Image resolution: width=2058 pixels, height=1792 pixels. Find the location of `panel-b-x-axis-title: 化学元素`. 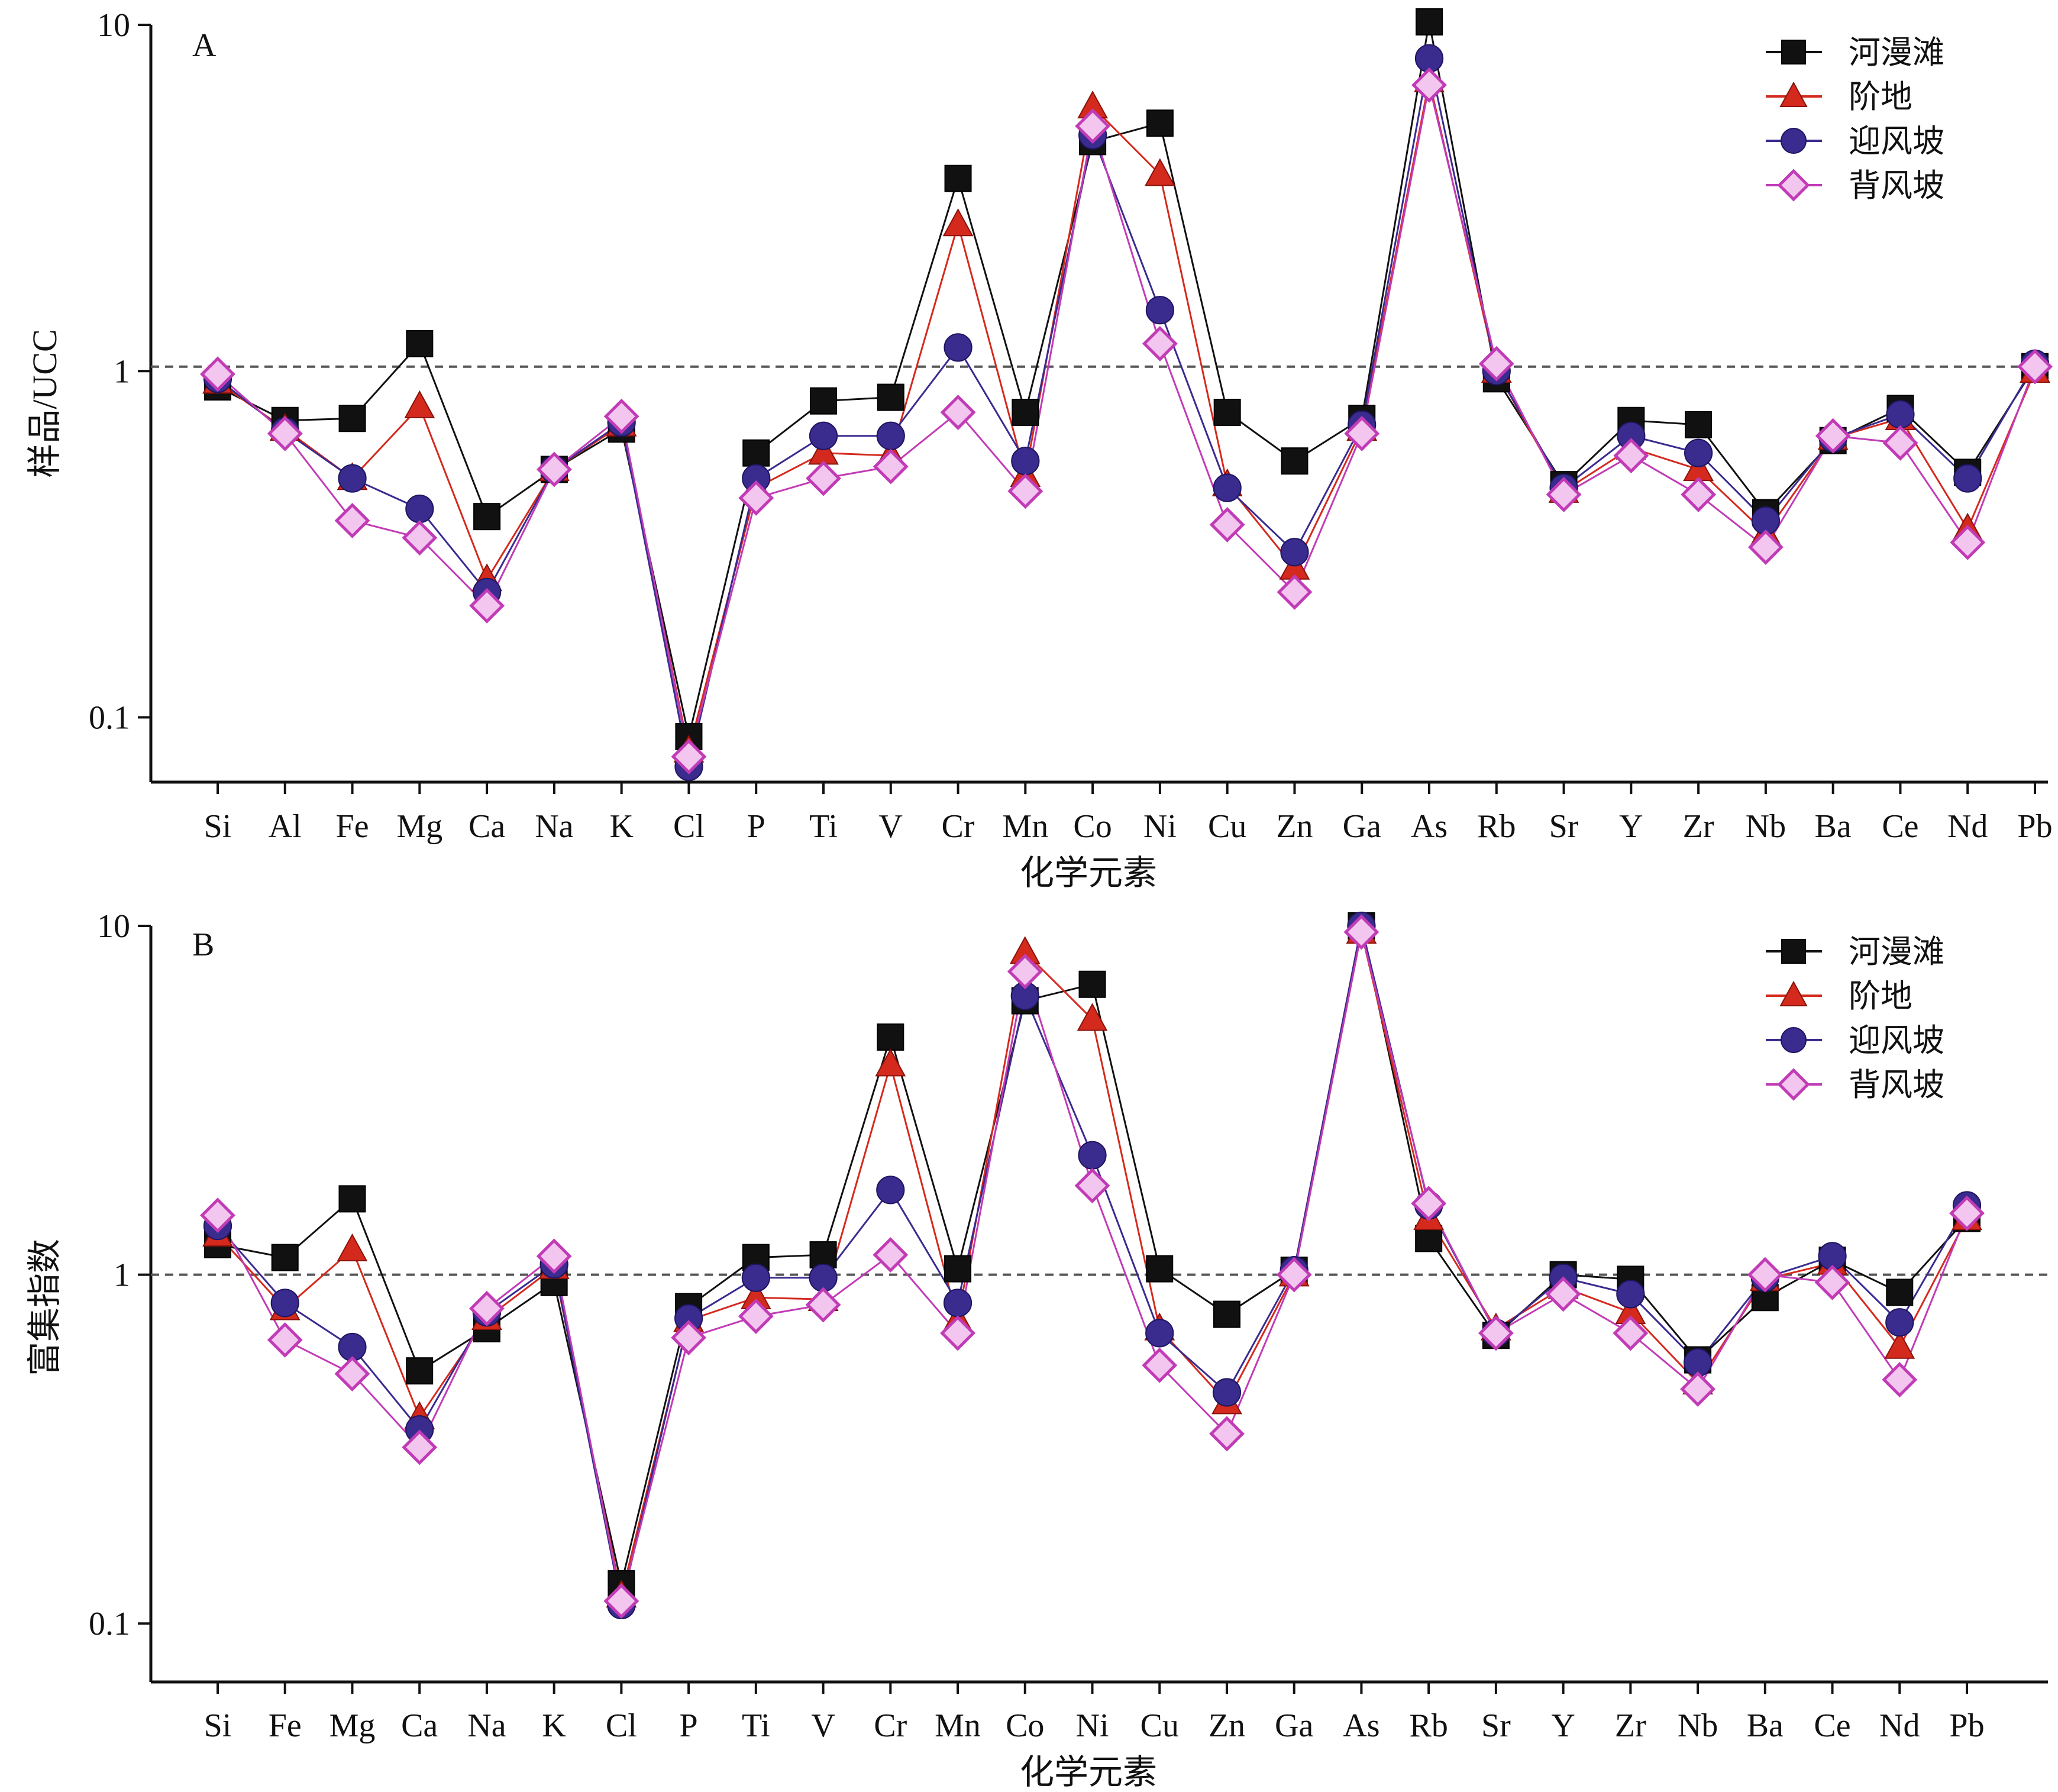

panel-b-x-axis-title: 化学元素 is located at coordinates (1088, 1772).